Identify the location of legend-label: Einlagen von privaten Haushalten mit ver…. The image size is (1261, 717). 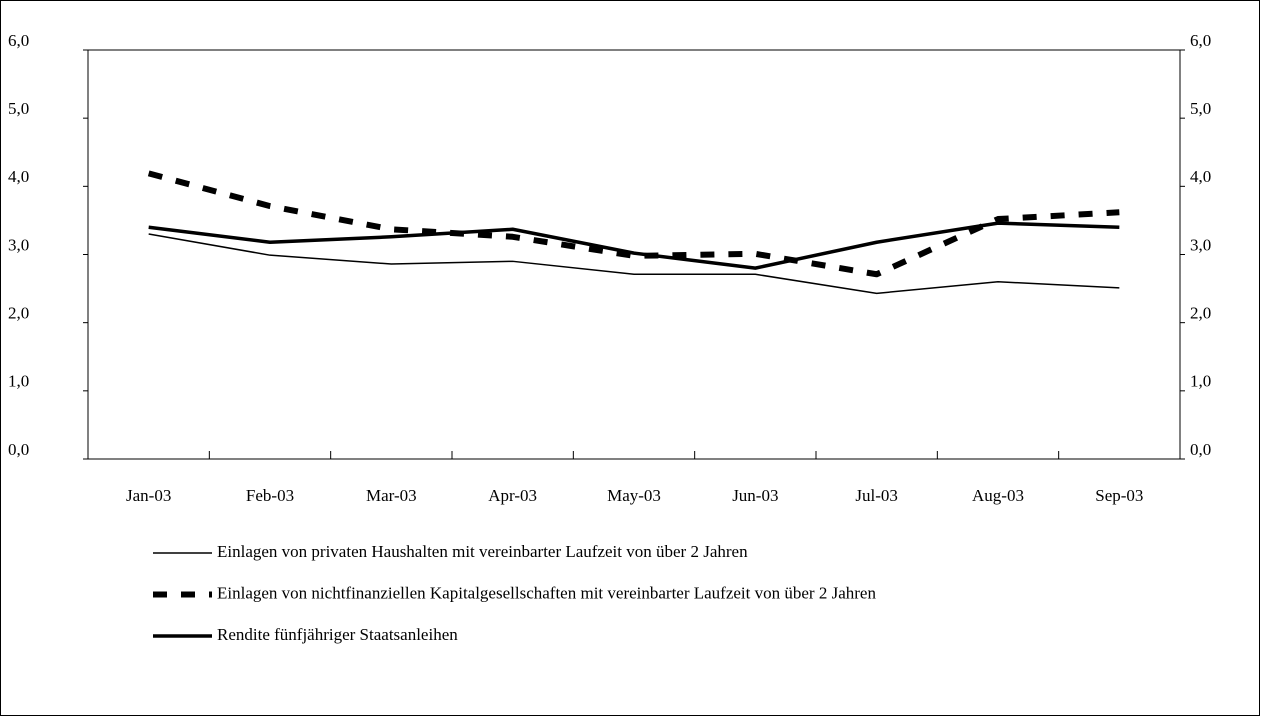
(482, 551).